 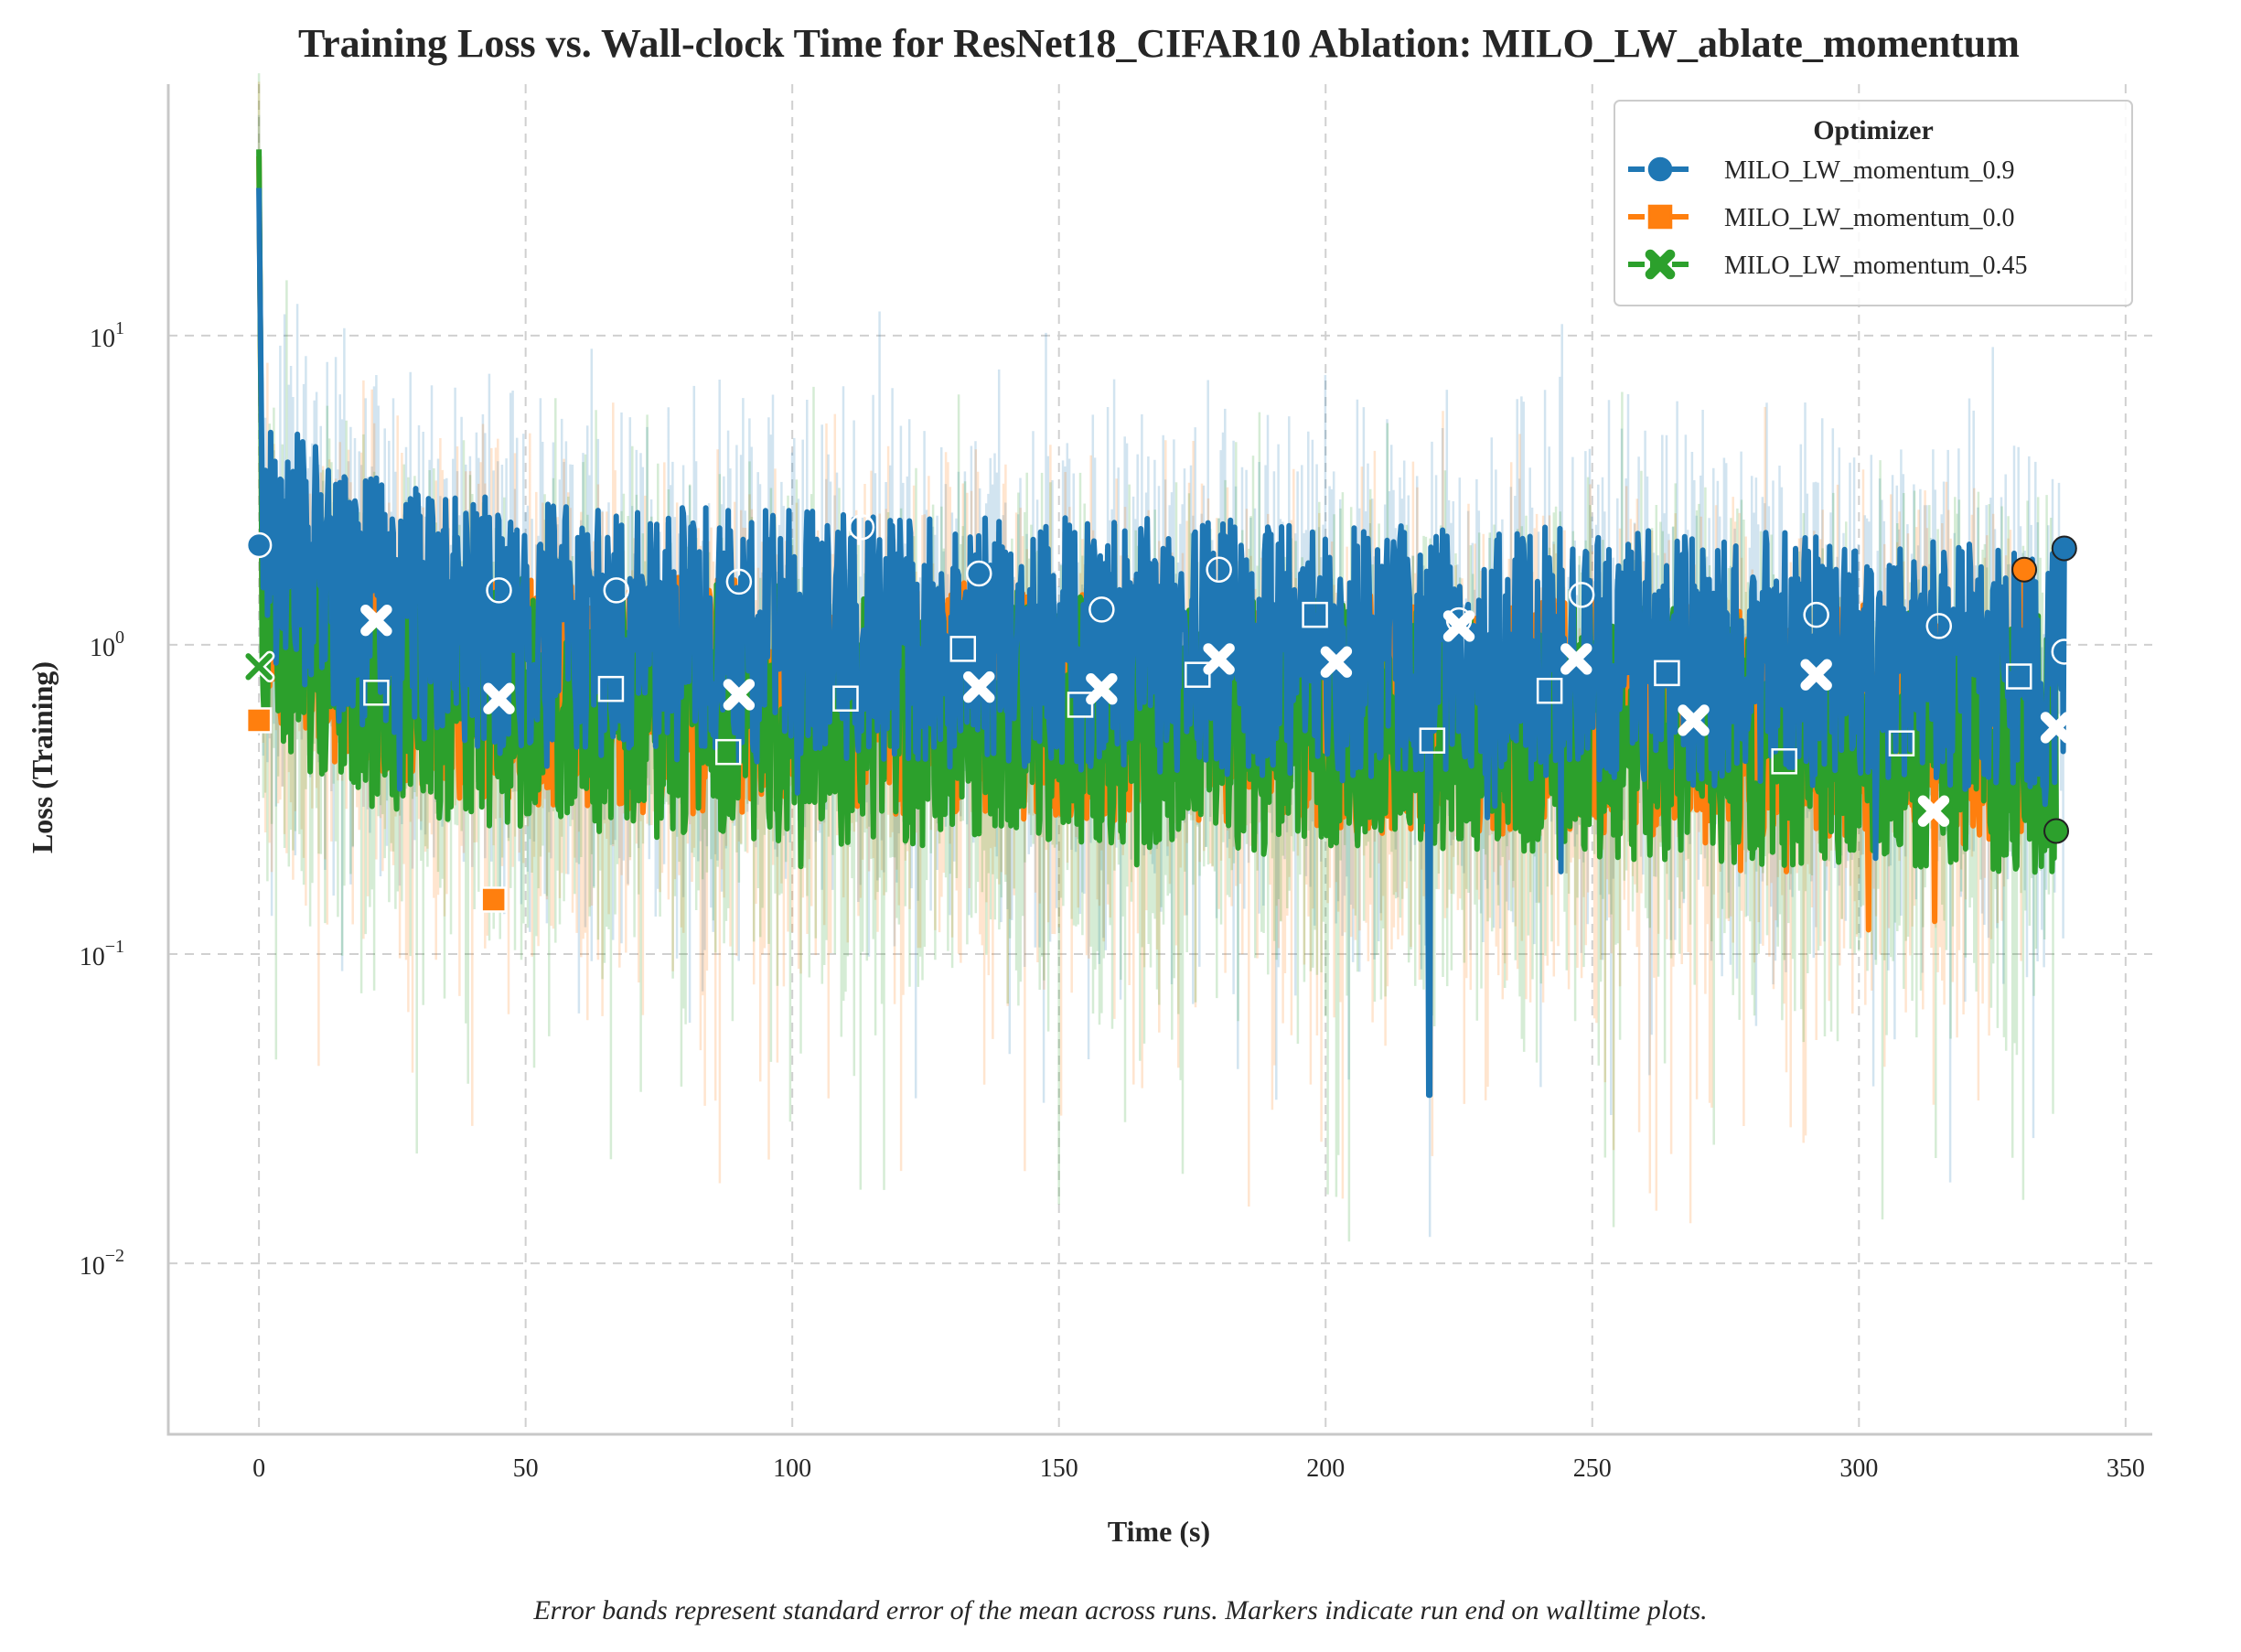 I want to click on y-tick-label: 10⁻², so click(x=102, y=1263).